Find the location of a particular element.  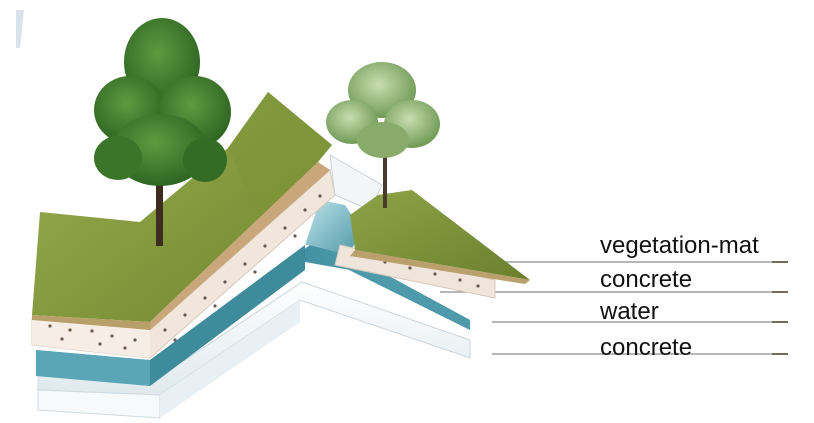

label-water: water is located at coordinates (629, 311).